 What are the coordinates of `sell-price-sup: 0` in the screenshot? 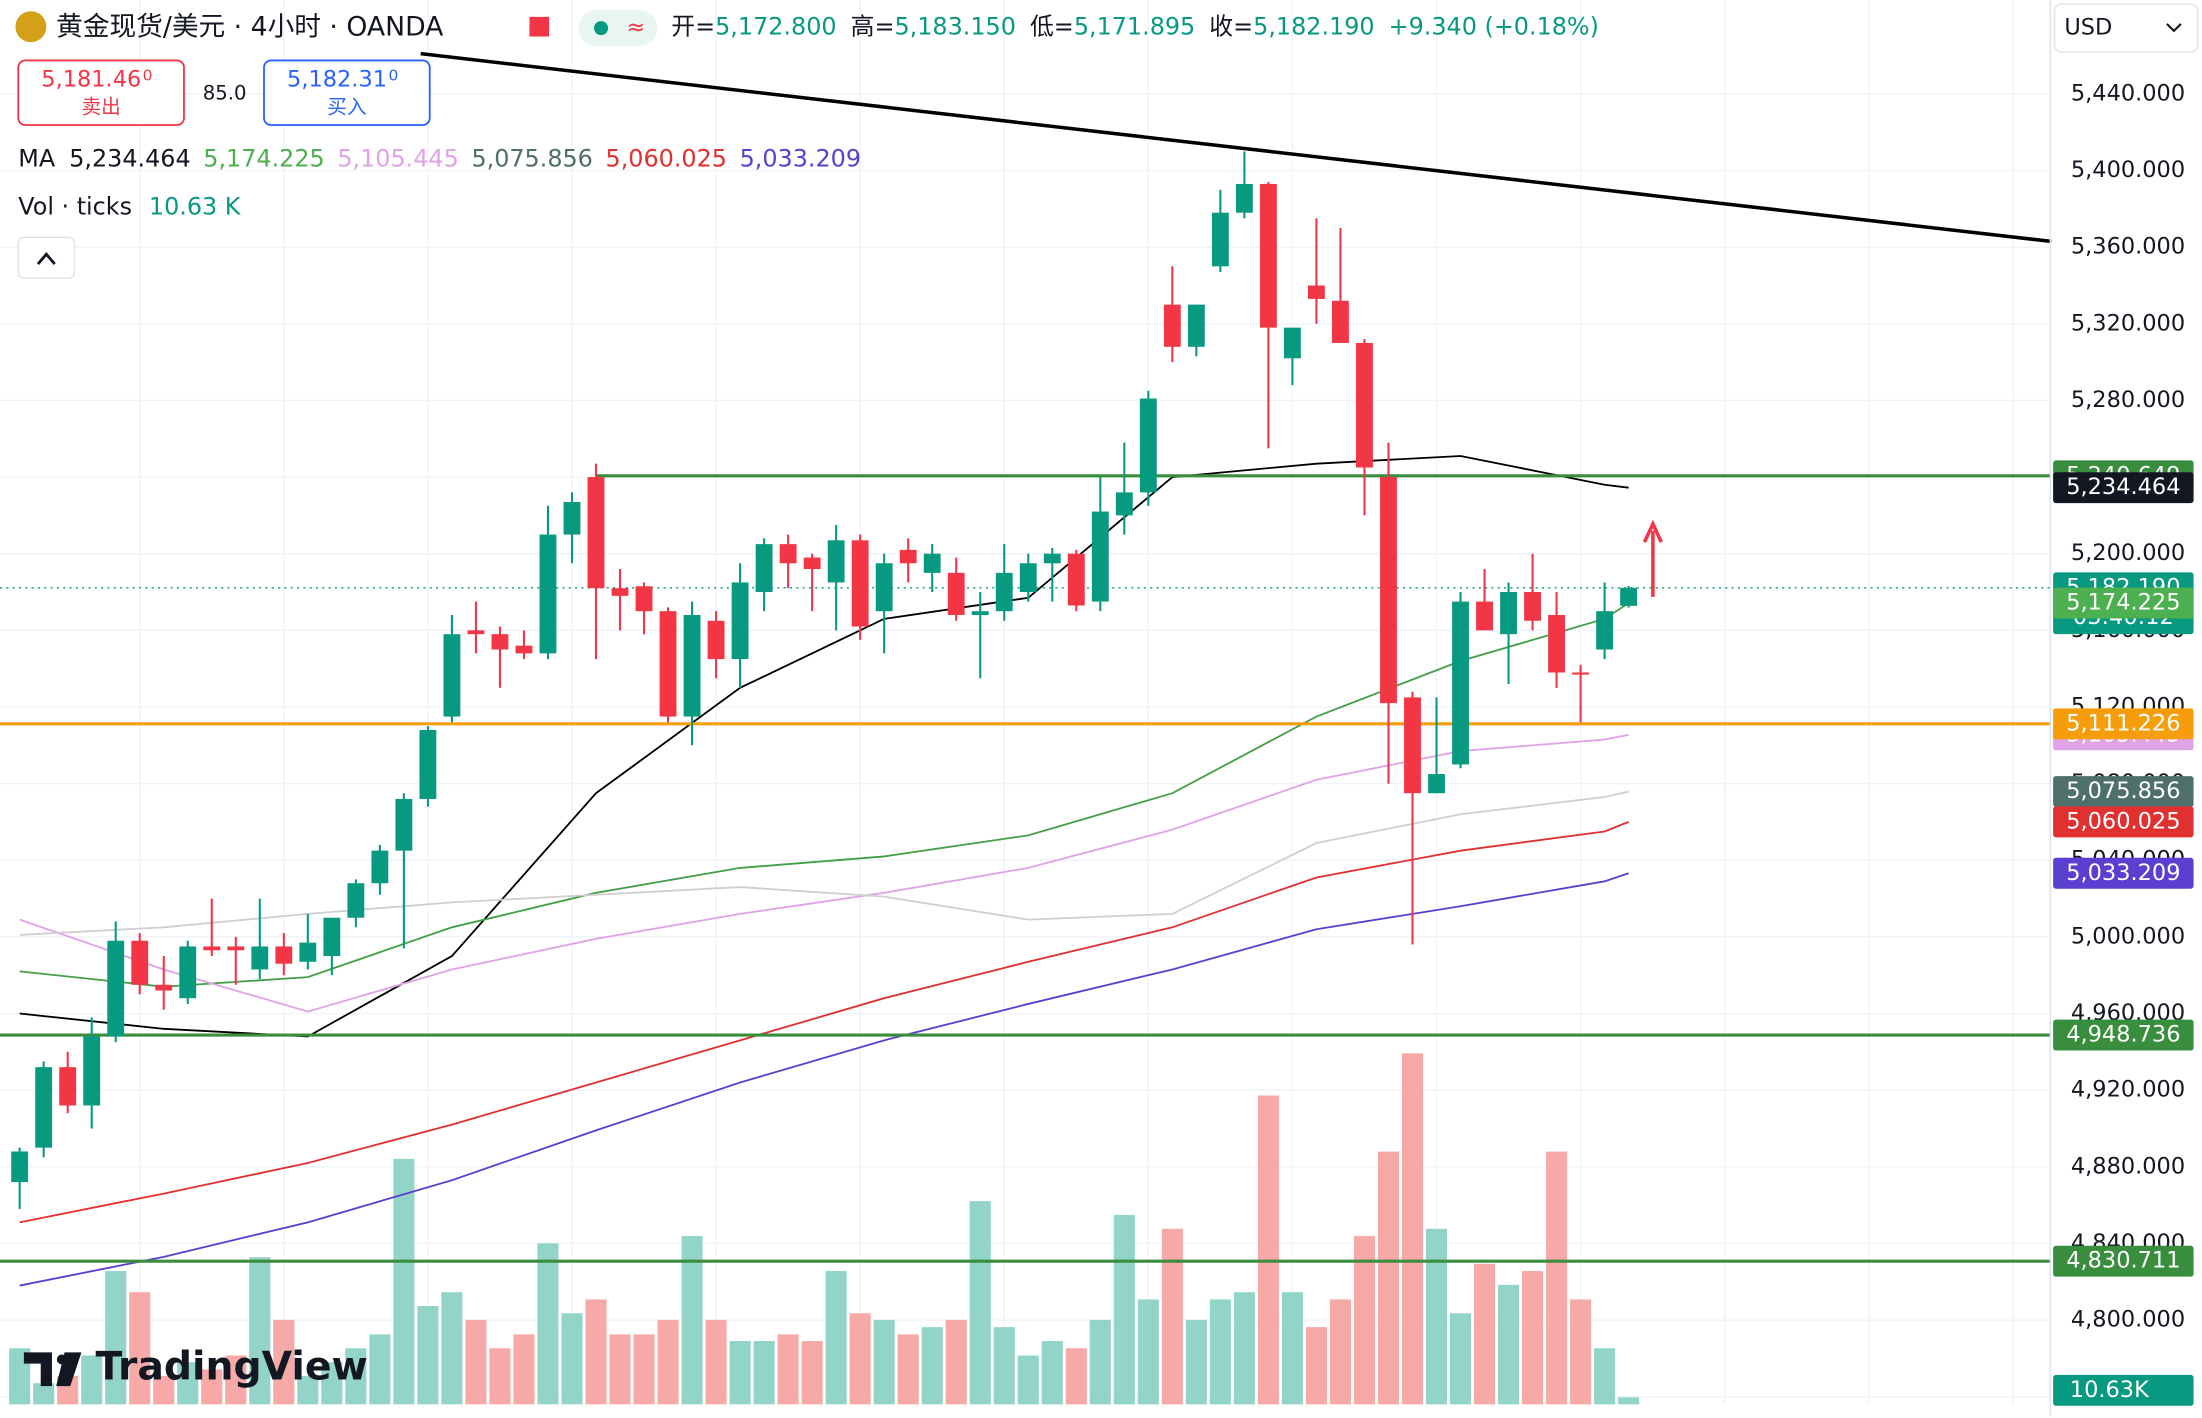 It's located at (148, 75).